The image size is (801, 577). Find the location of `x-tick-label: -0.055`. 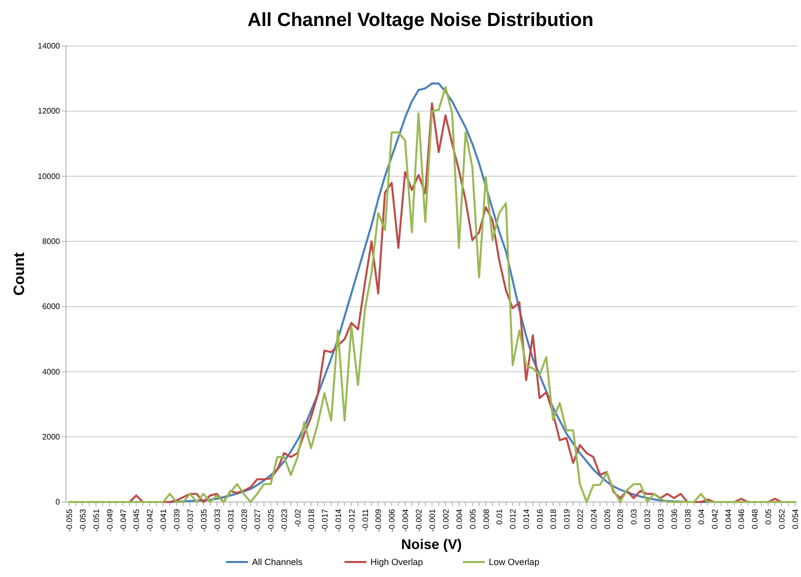

x-tick-label: -0.055 is located at coordinates (69, 520).